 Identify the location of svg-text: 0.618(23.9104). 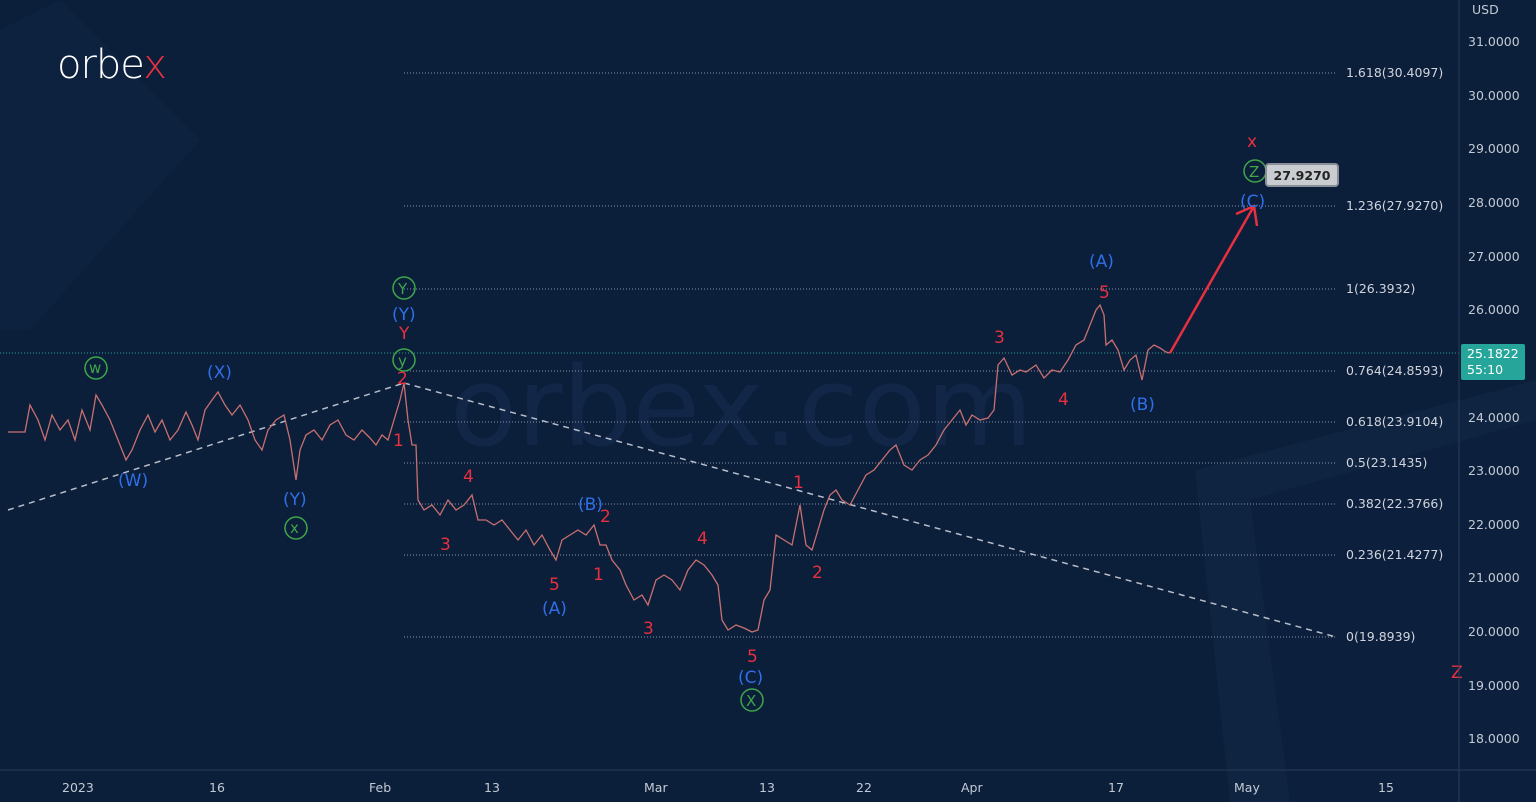
(1394, 421).